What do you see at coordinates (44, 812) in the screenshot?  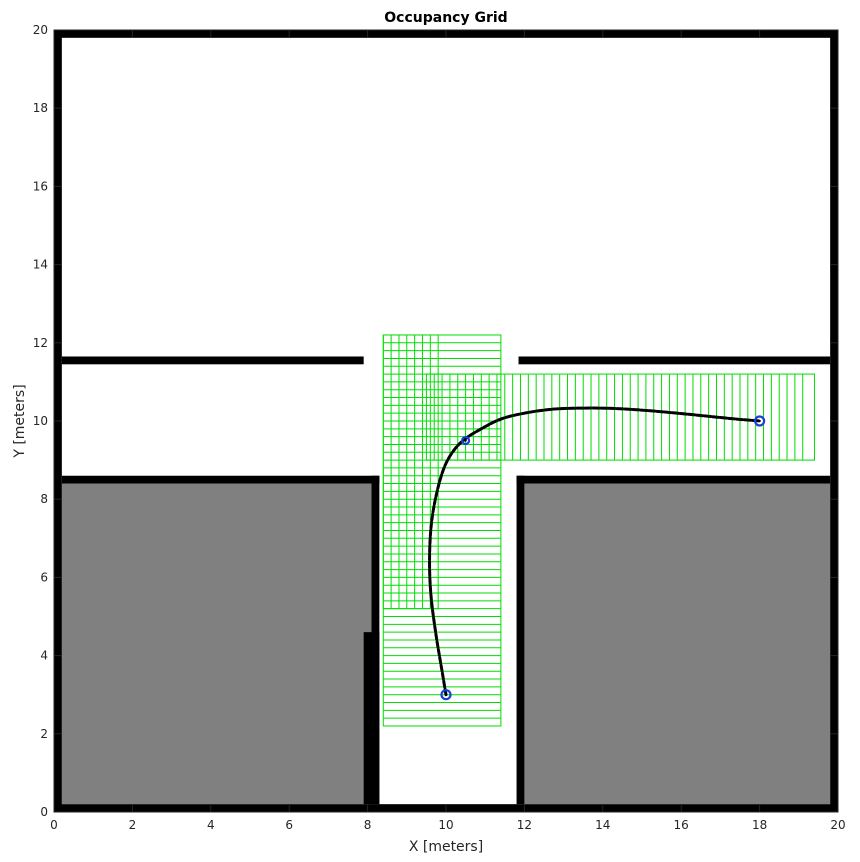 I see `y-tick-label: 0` at bounding box center [44, 812].